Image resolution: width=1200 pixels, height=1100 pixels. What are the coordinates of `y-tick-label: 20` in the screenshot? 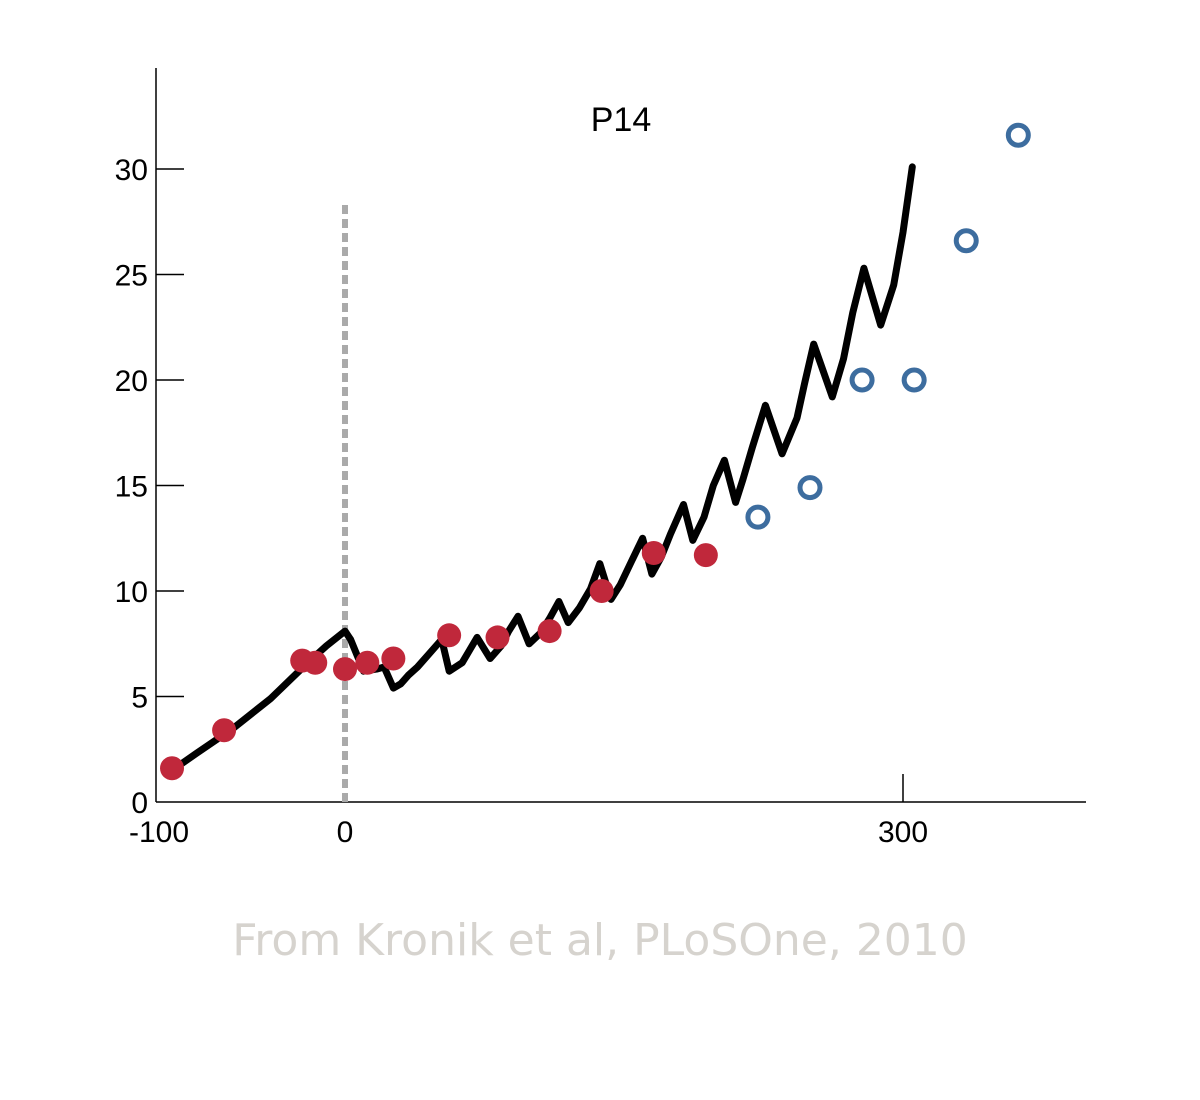 It's located at (131, 381).